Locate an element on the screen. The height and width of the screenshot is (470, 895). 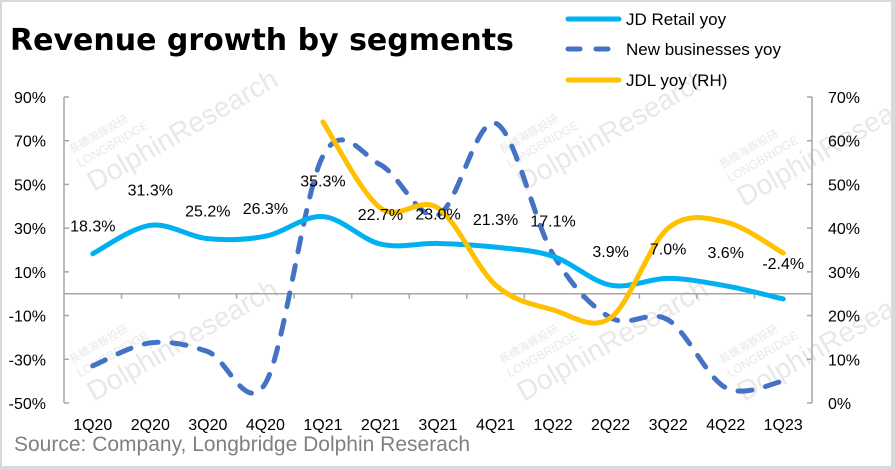
data-label: 25.2% is located at coordinates (207, 212).